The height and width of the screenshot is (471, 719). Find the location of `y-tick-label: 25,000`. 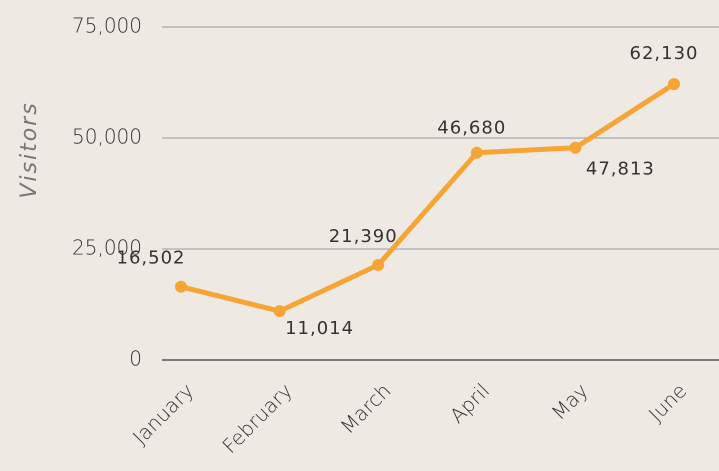

y-tick-label: 25,000 is located at coordinates (107, 248).